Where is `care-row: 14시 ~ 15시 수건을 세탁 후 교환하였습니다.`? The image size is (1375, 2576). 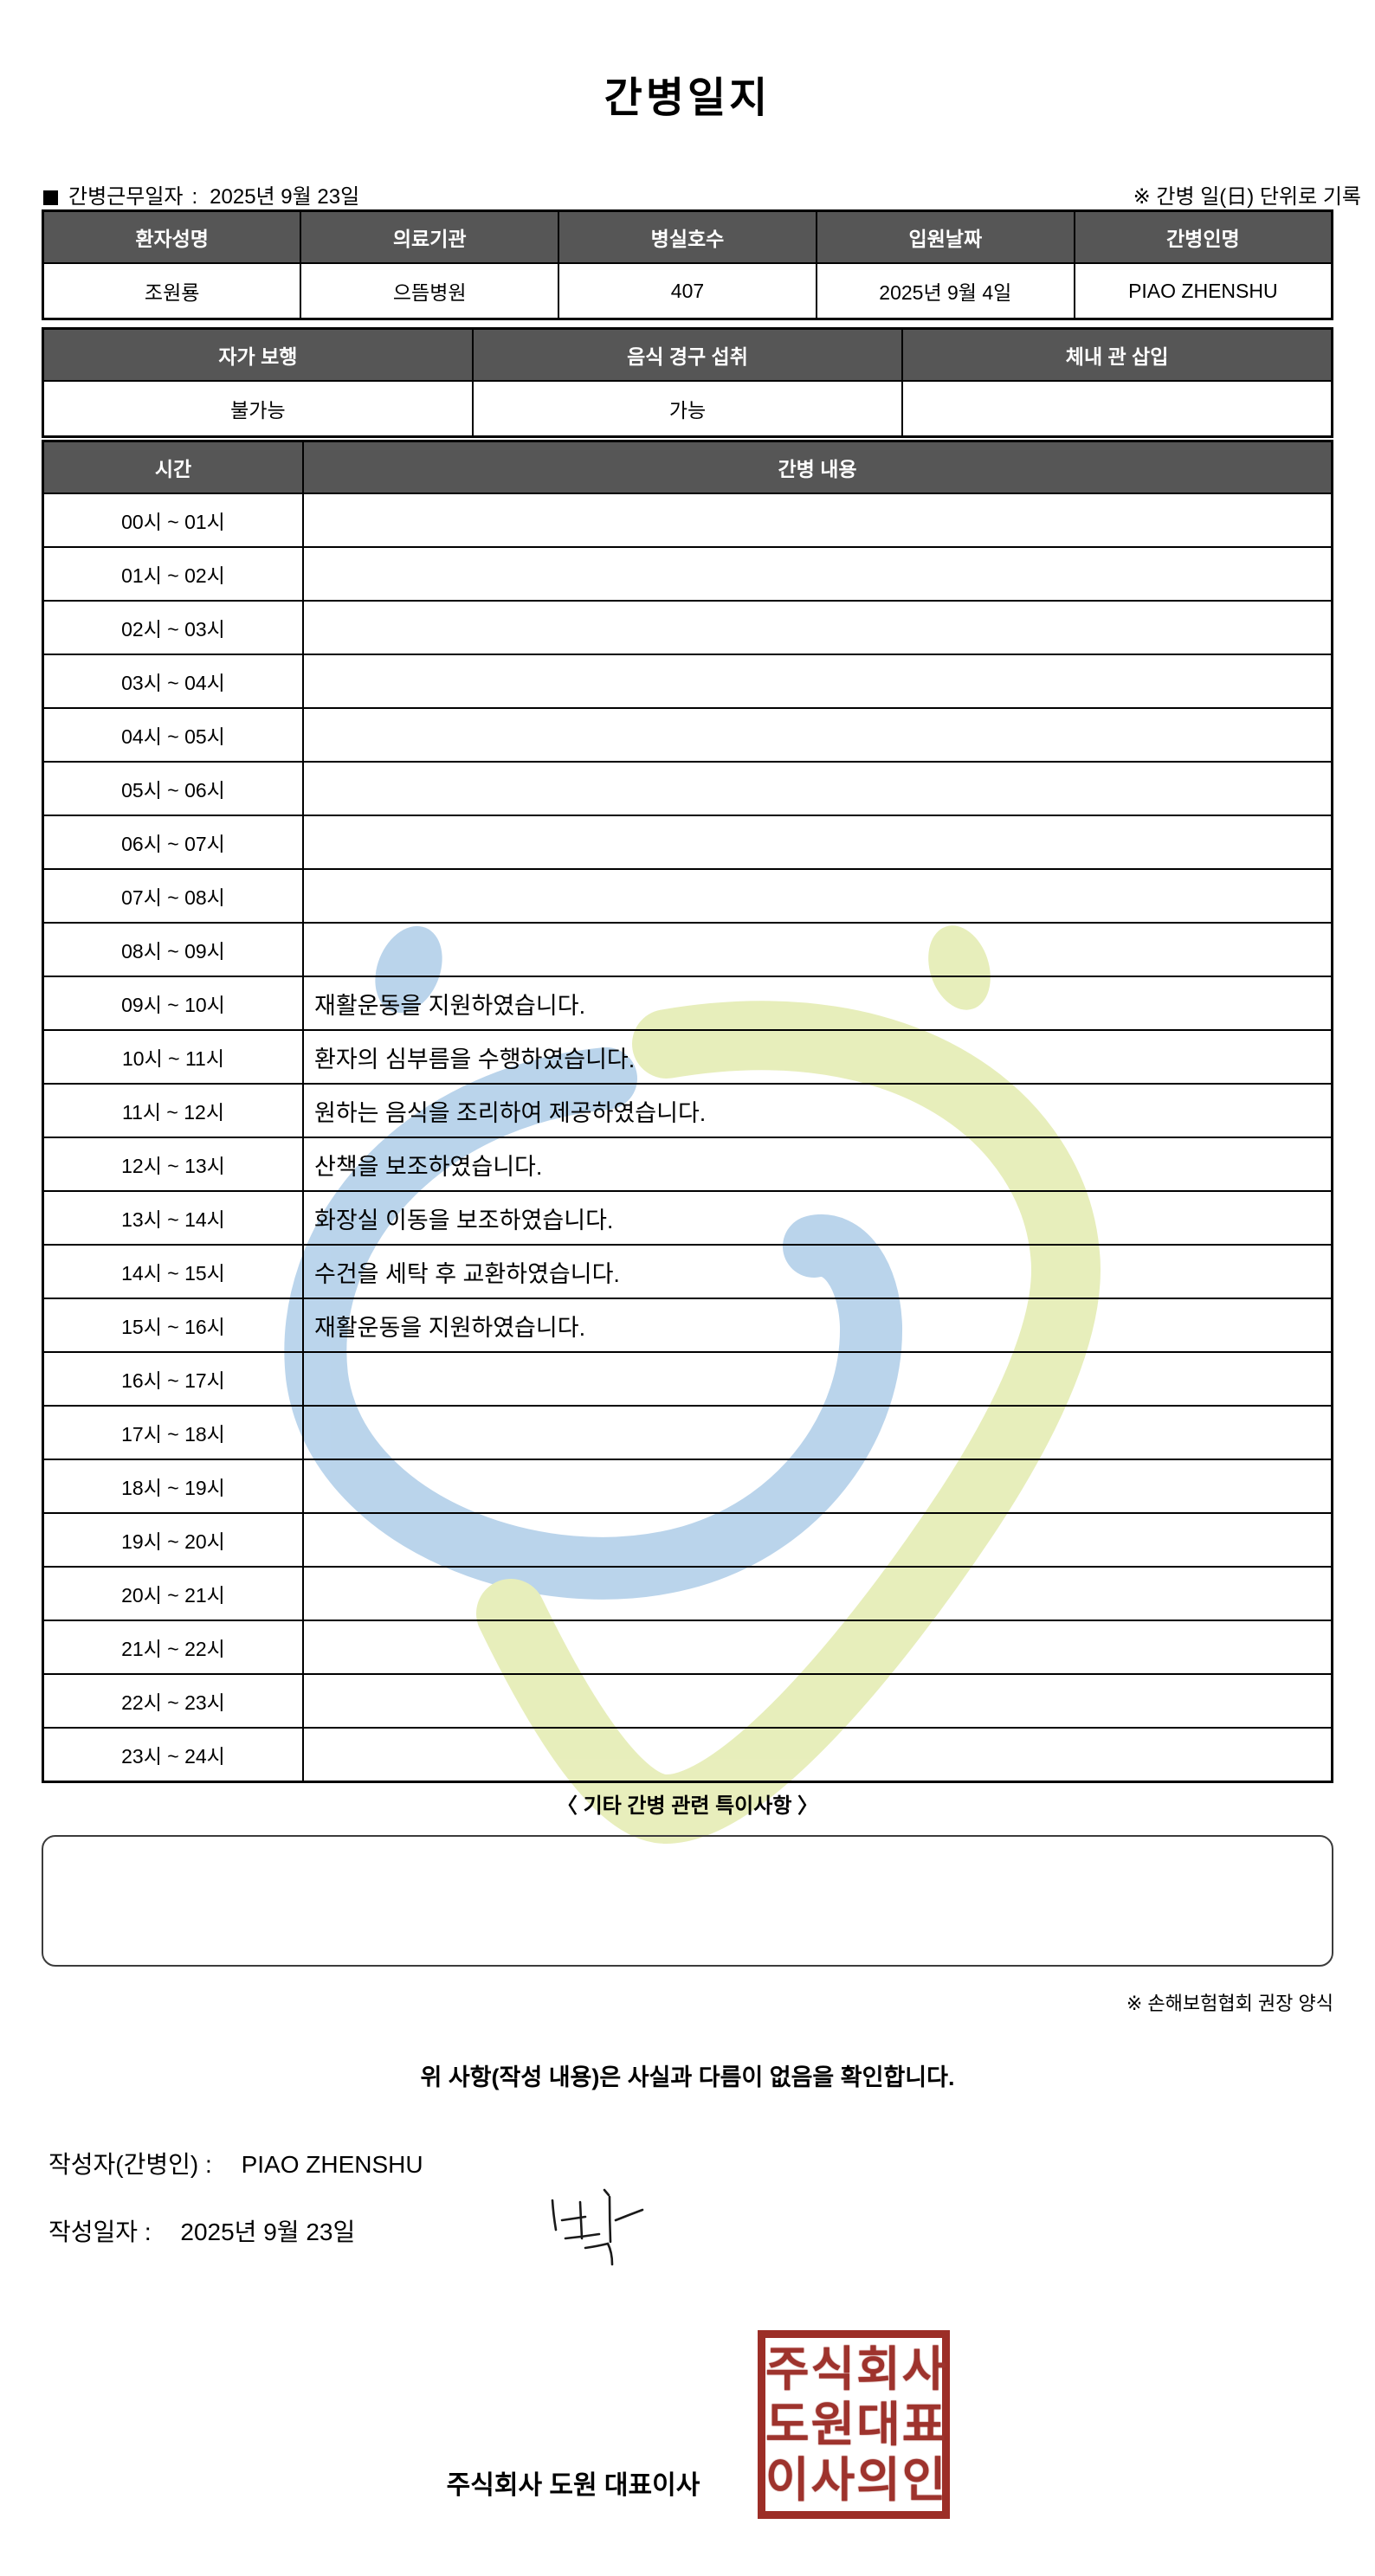
care-row: 14시 ~ 15시 수건을 세탁 후 교환하였습니다. is located at coordinates (687, 1271).